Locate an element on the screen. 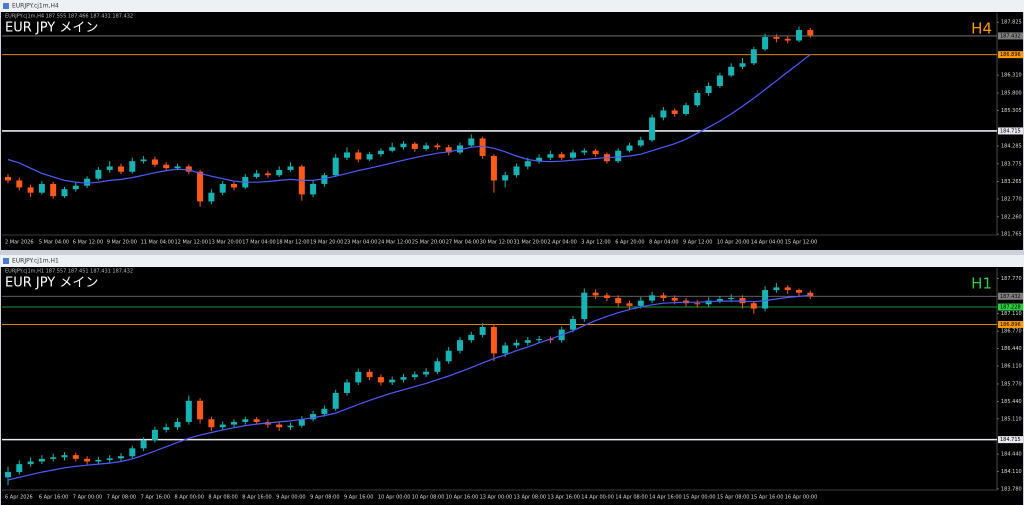 Image resolution: width=1024 pixels, height=505 pixels. symbol-label: EUR JPY メイン is located at coordinates (51, 28).